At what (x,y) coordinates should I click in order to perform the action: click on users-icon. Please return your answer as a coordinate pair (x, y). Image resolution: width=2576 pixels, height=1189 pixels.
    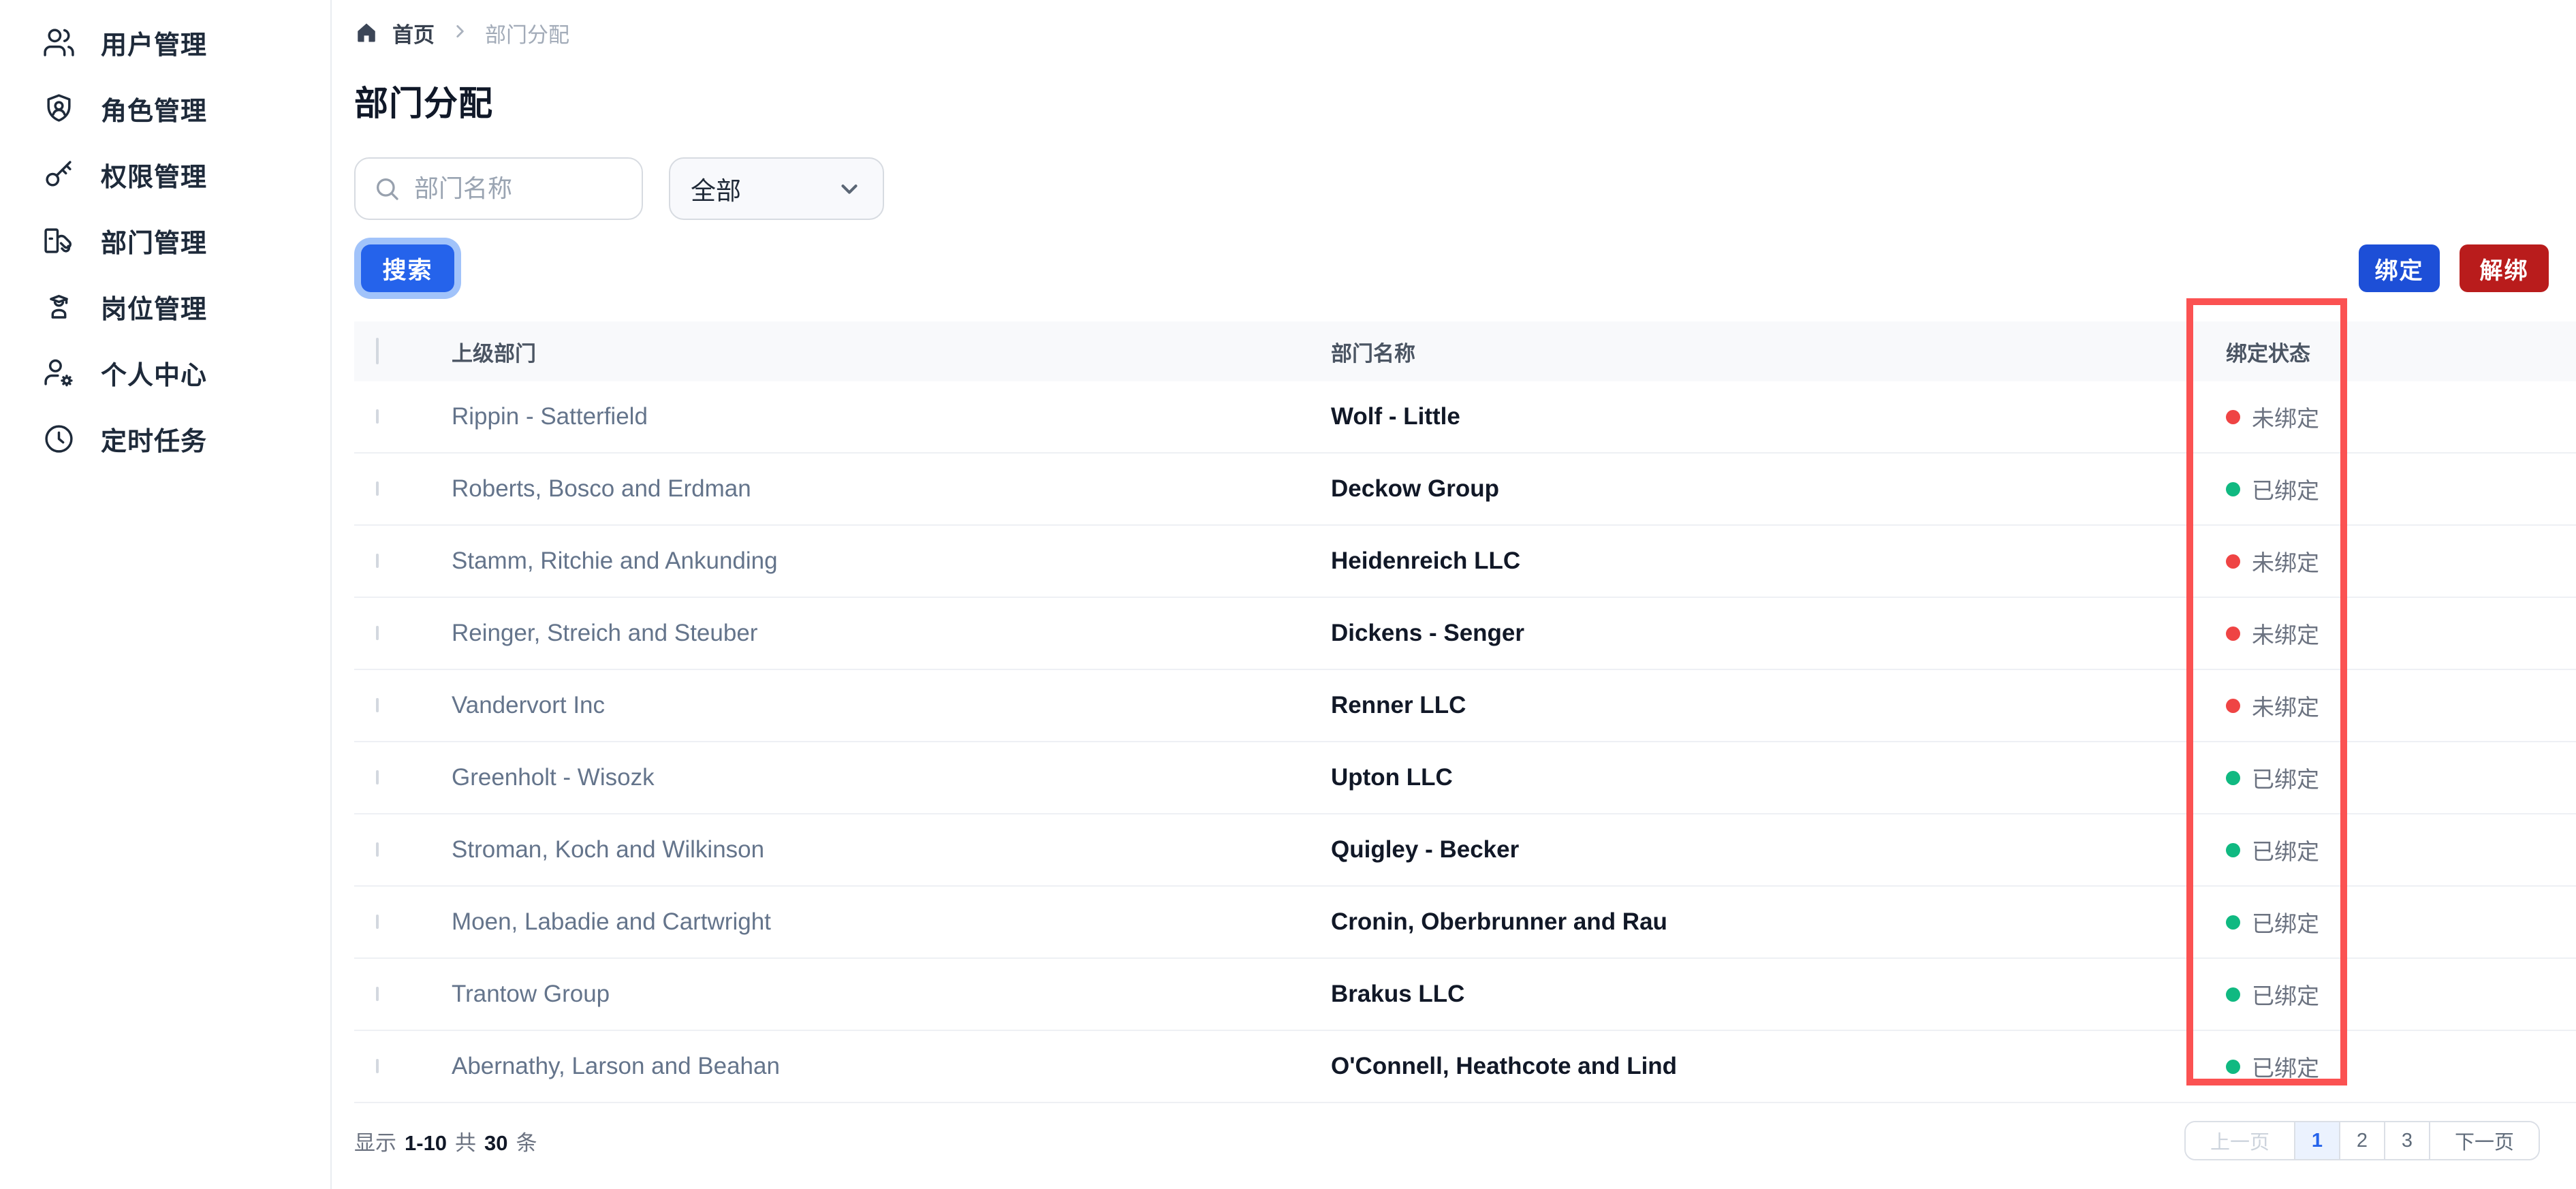
    Looking at the image, I should click on (59, 43).